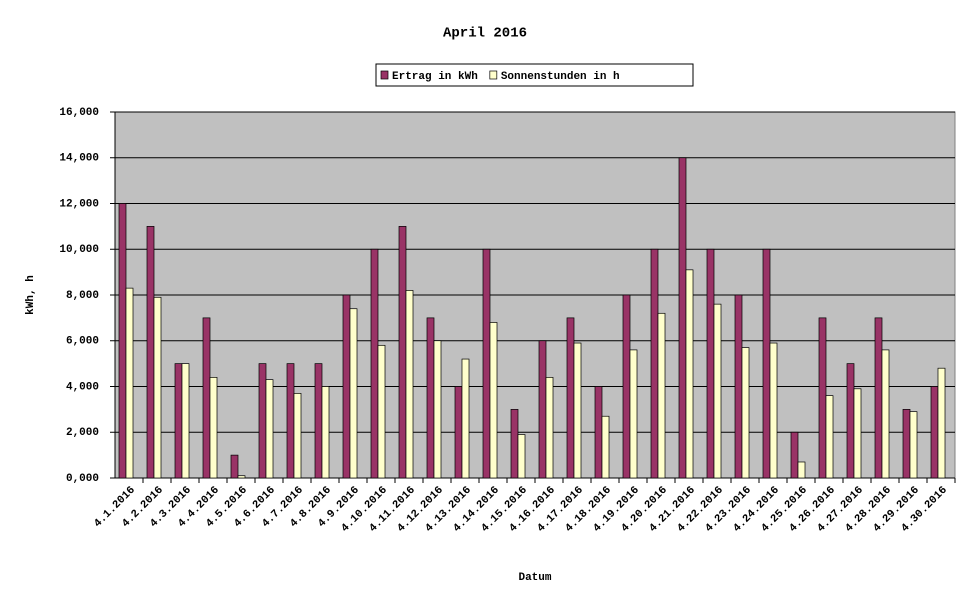 Image resolution: width=971 pixels, height=605 pixels. Describe the element at coordinates (79, 113) in the screenshot. I see `y-tick-label: 16,000` at that location.